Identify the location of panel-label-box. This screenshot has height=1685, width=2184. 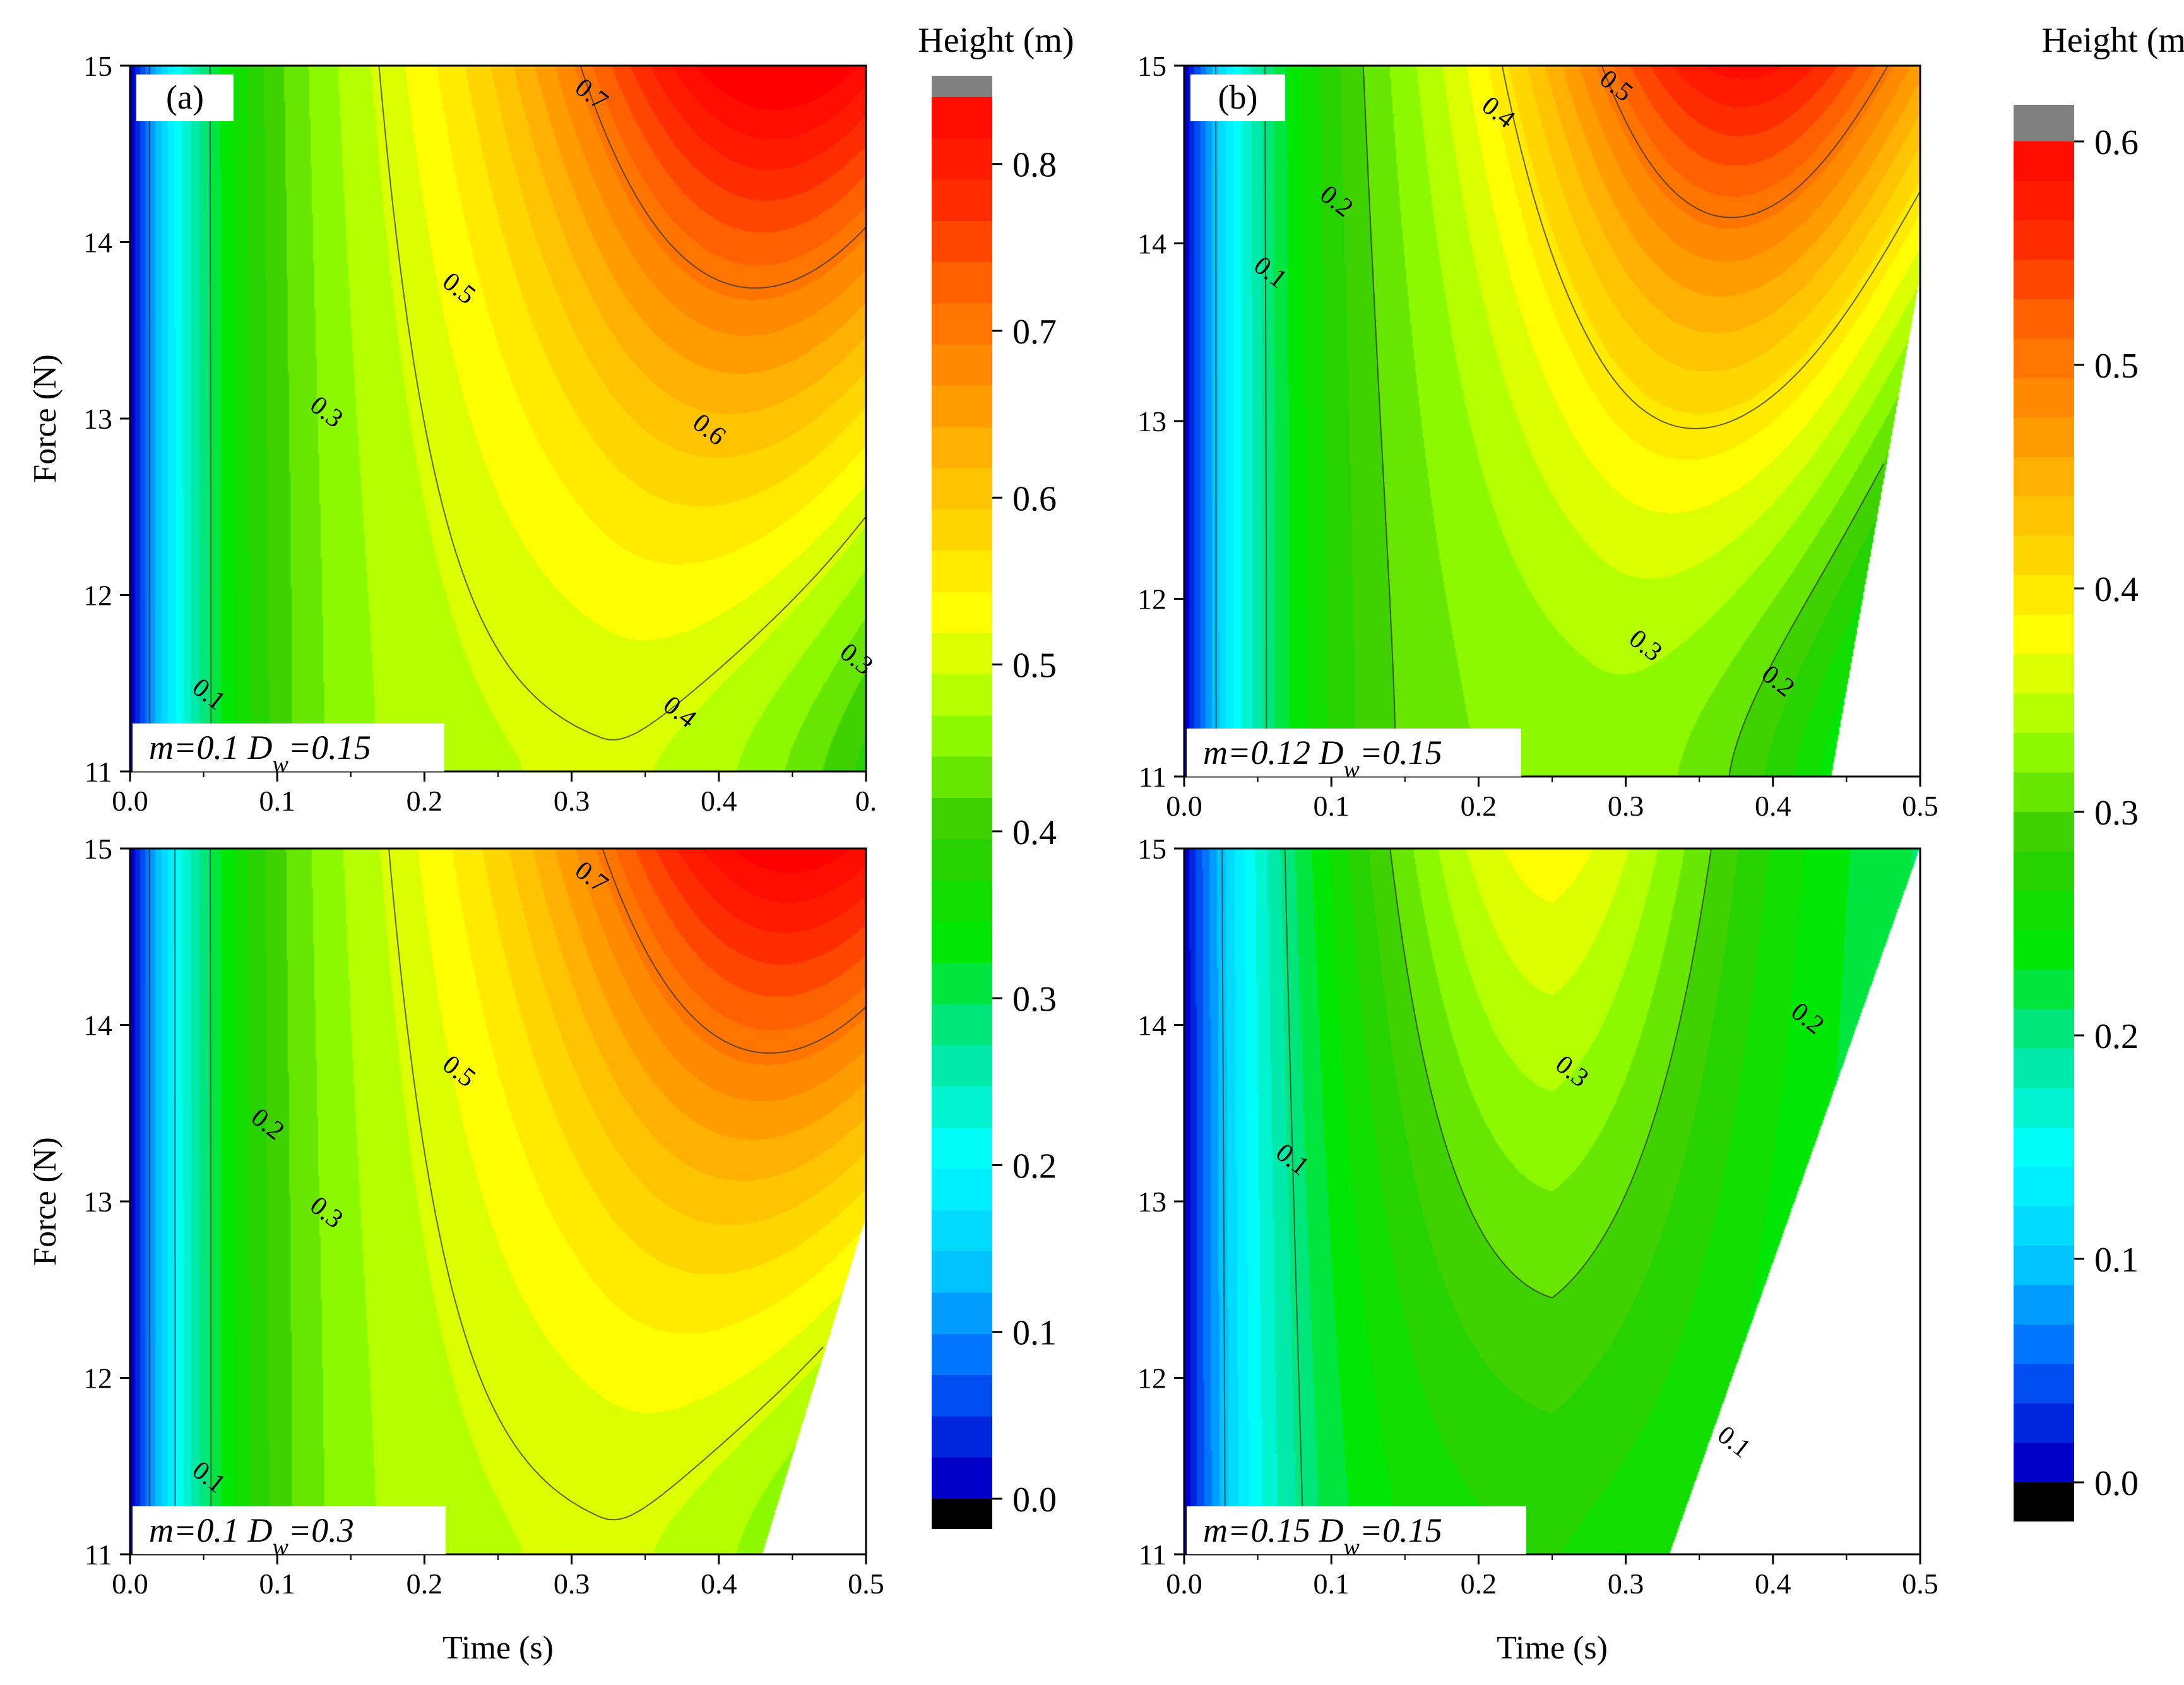
(185, 97).